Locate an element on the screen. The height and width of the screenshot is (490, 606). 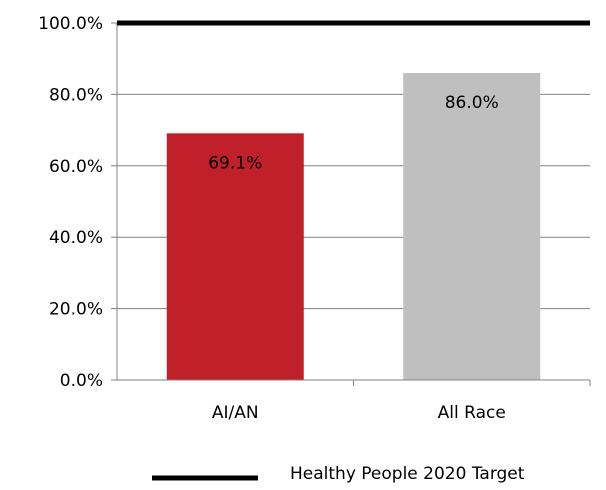
data-label: 69.1% is located at coordinates (235, 163).